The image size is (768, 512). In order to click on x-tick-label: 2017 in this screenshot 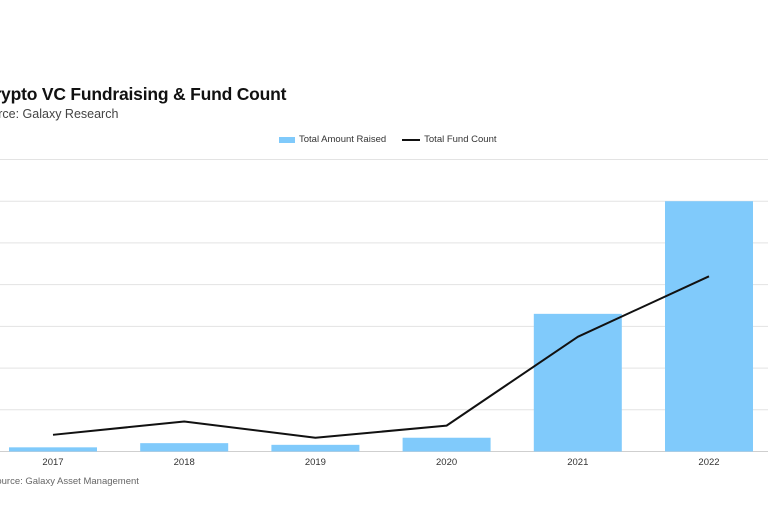, I will do `click(52, 462)`.